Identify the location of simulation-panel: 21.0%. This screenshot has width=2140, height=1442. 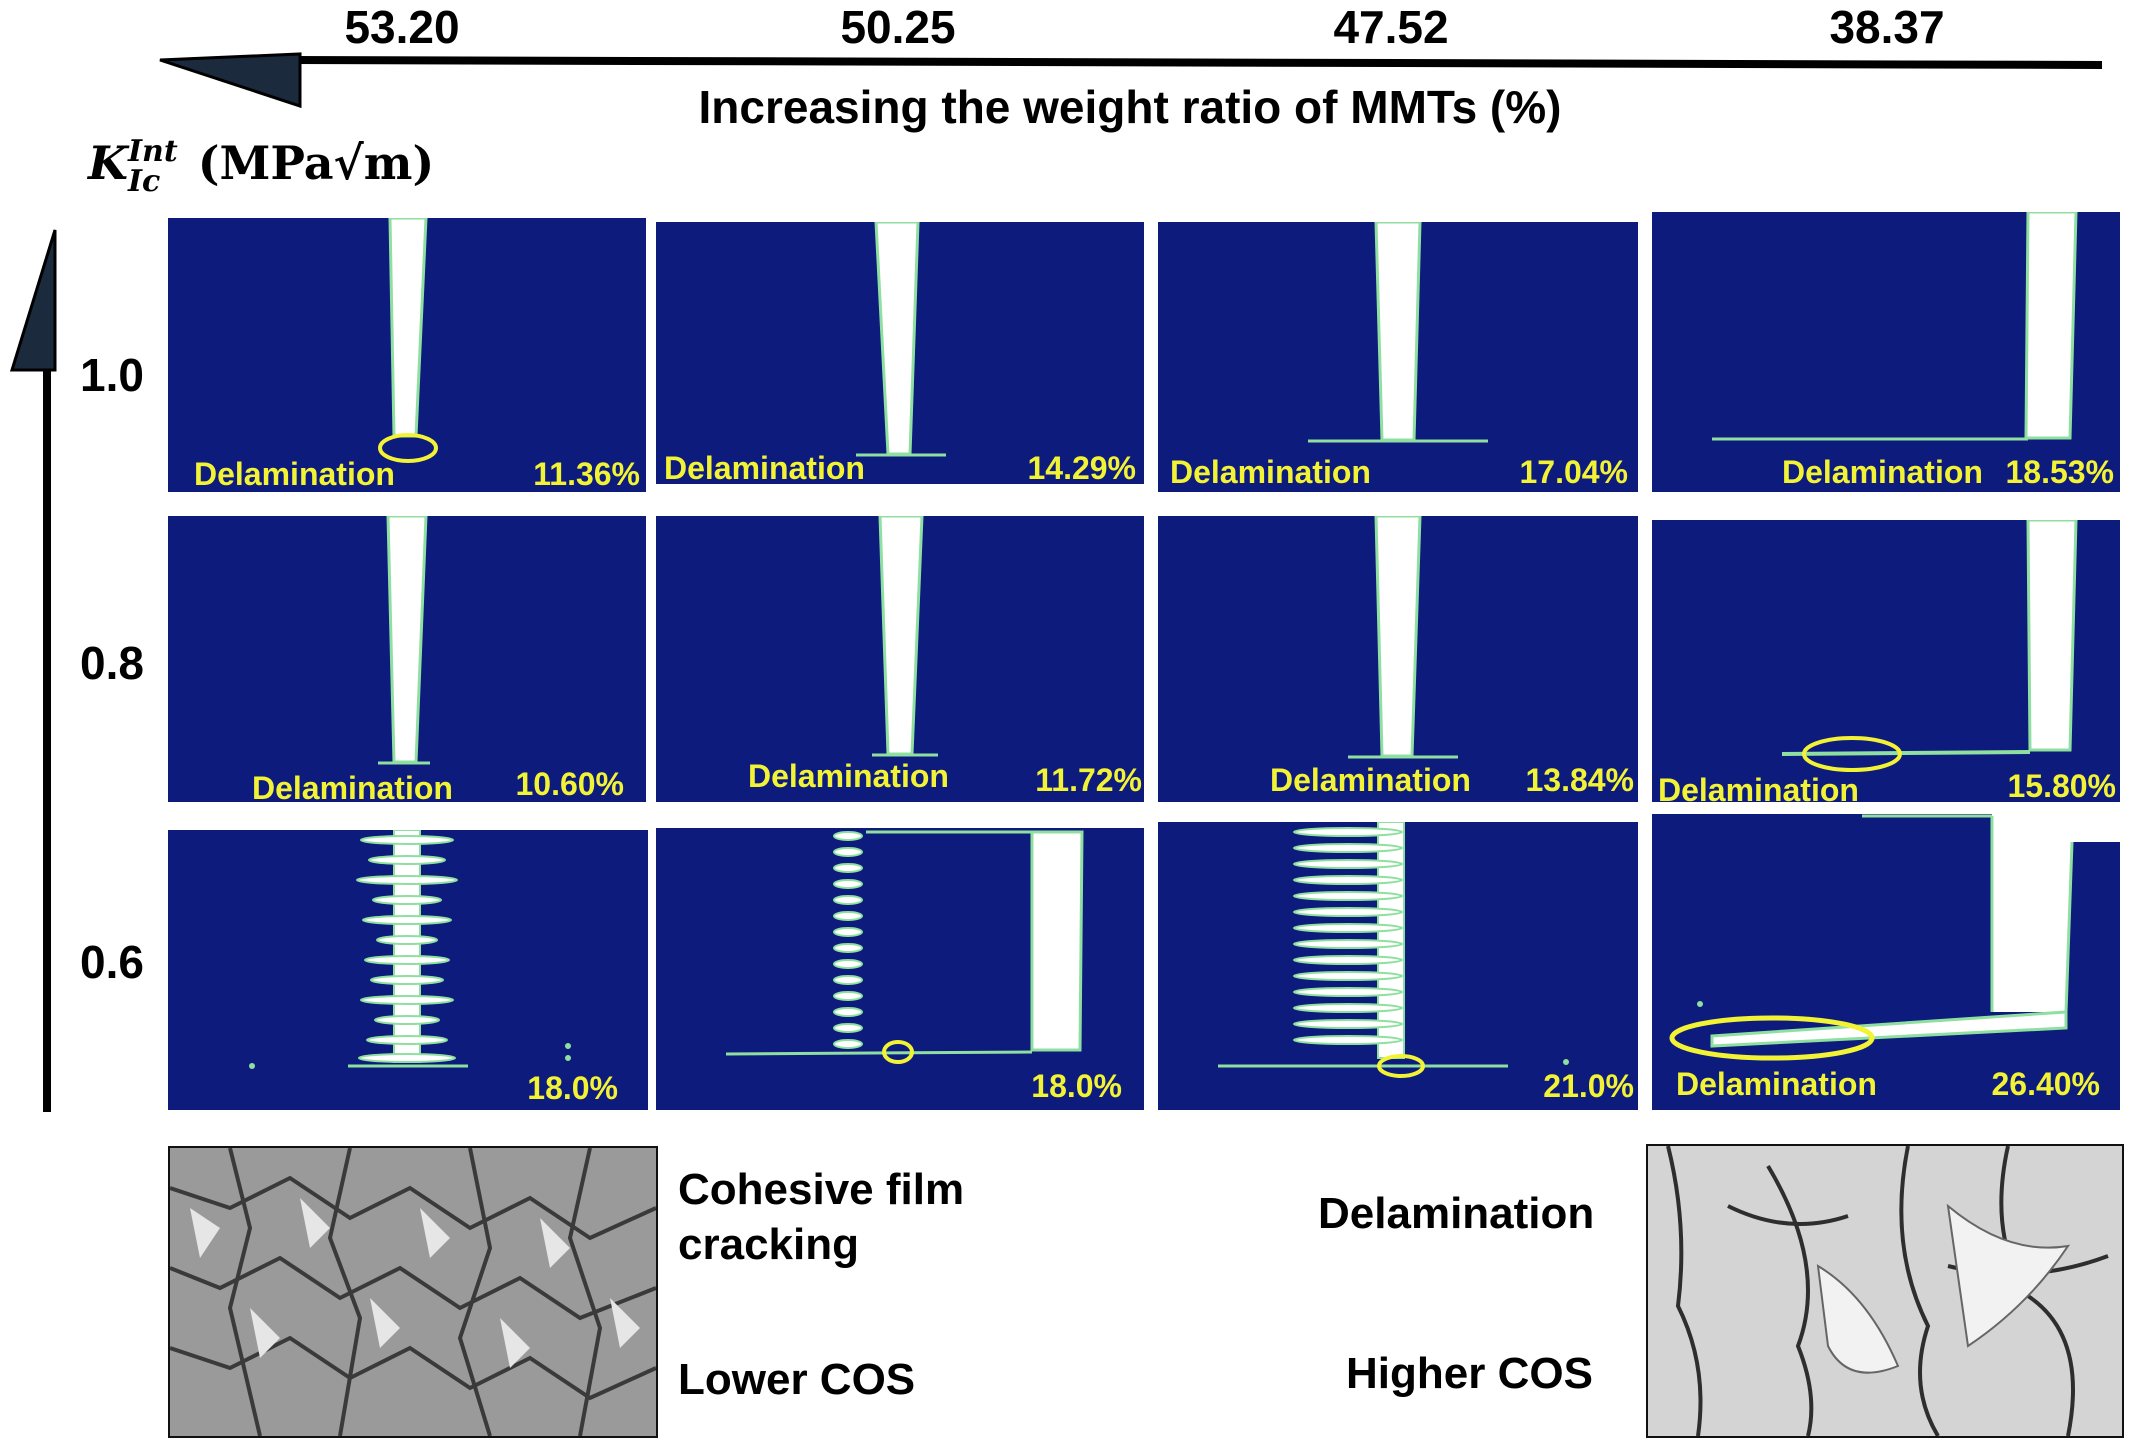
(1398, 966).